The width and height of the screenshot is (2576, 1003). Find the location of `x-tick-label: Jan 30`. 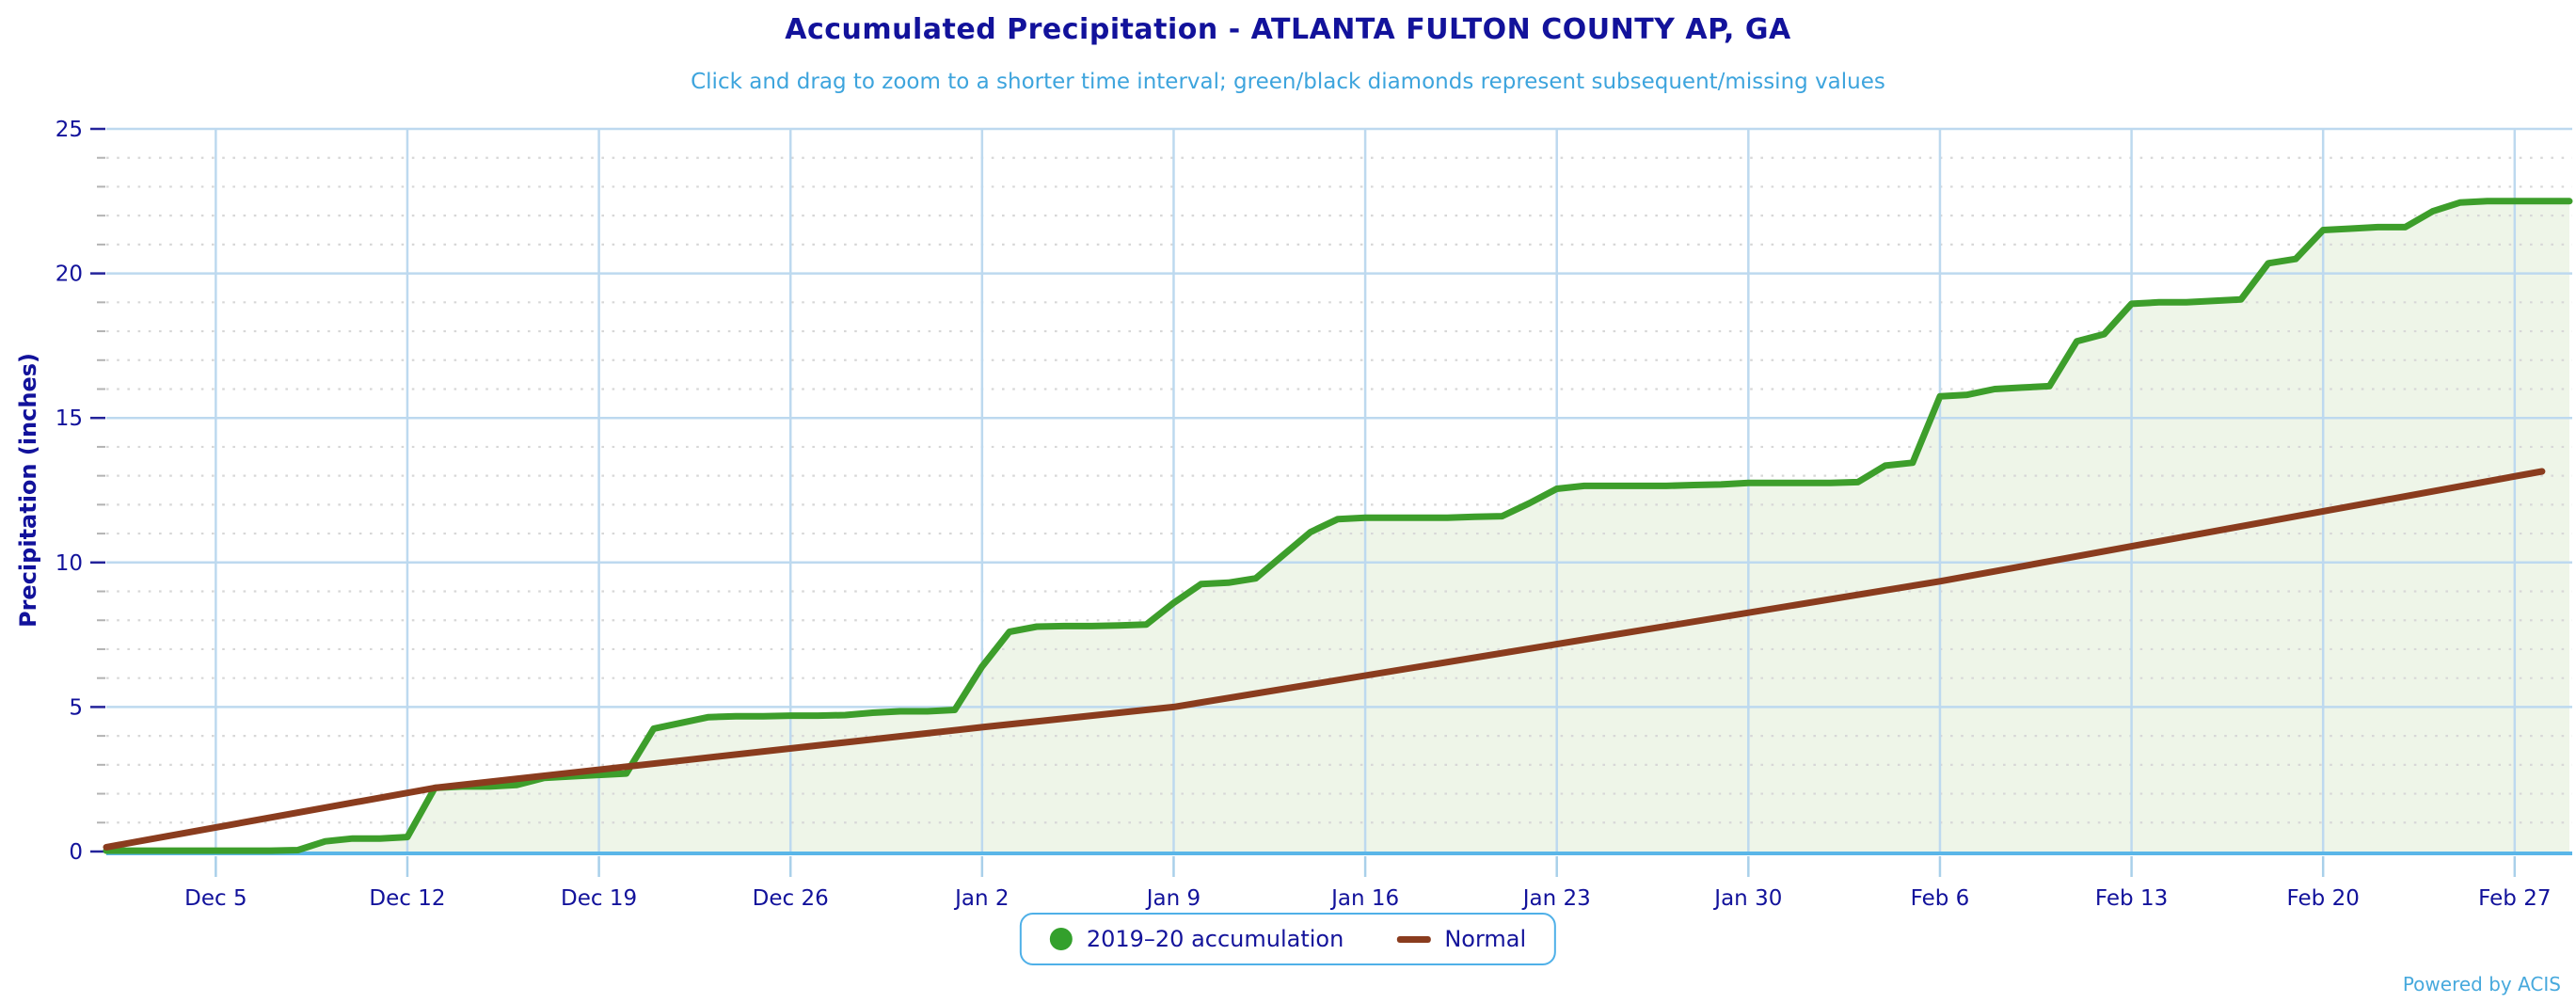

x-tick-label: Jan 30 is located at coordinates (1747, 898).